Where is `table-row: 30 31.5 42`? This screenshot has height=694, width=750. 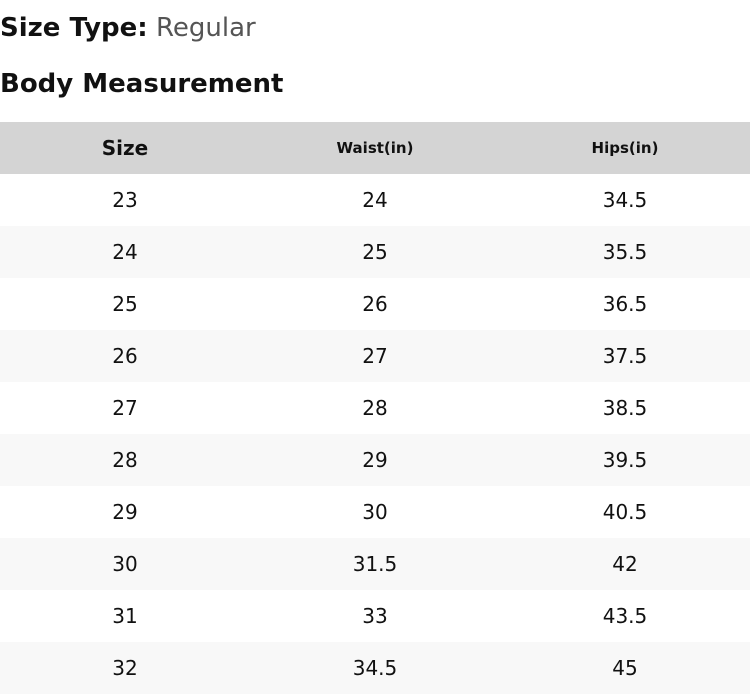
table-row: 30 31.5 42 is located at coordinates (375, 564).